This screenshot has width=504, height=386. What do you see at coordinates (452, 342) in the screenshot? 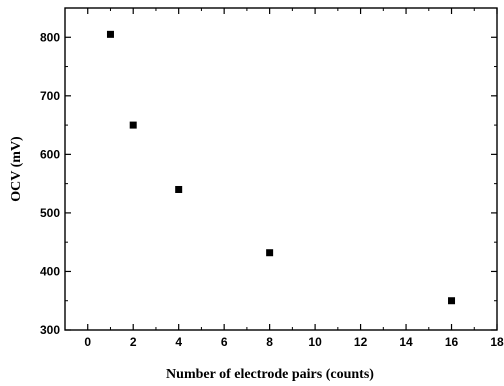
I see `x-tick-label: 16` at bounding box center [452, 342].